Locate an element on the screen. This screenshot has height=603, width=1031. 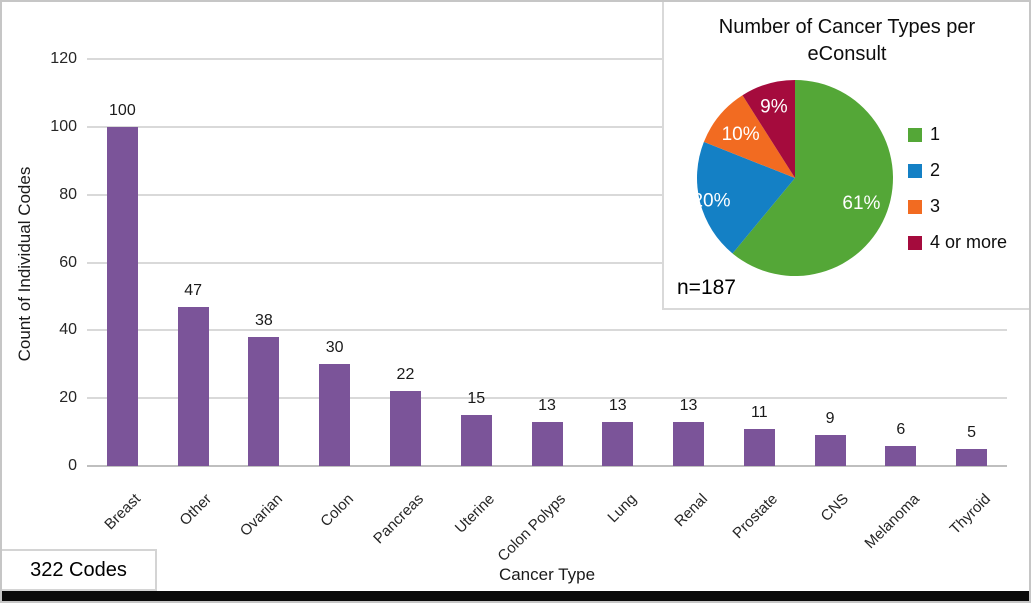
bar-value-label: 9 is located at coordinates (830, 419).